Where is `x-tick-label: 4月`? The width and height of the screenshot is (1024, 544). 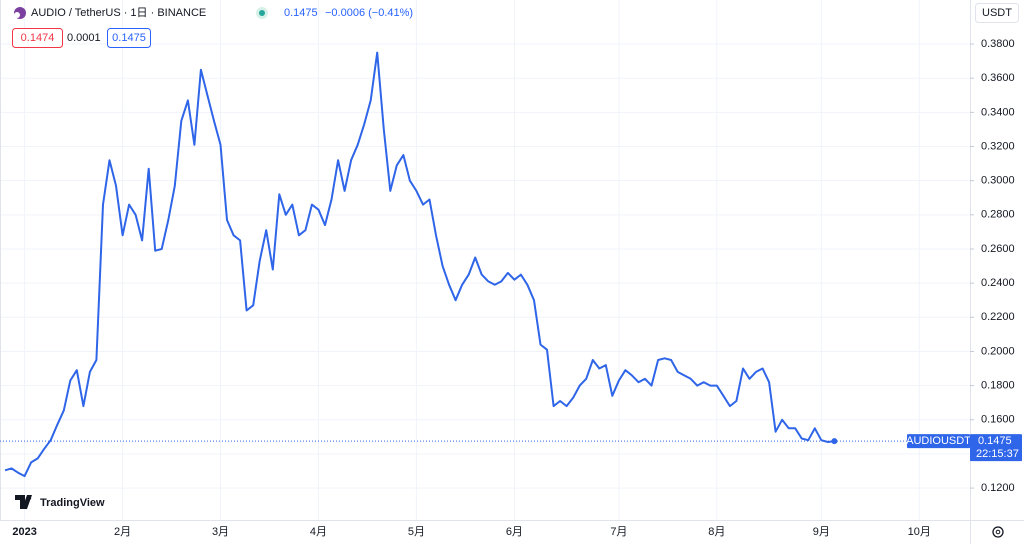
x-tick-label: 4月 is located at coordinates (318, 532).